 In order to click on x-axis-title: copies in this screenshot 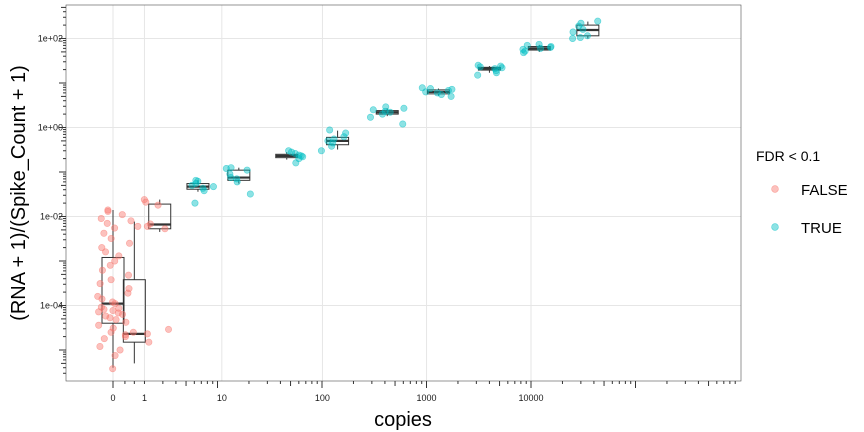, I will do `click(403, 420)`.